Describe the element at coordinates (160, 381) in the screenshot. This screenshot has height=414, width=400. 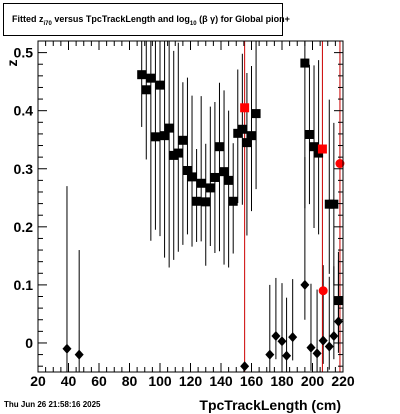
I see `x-tick-label: 100` at that location.